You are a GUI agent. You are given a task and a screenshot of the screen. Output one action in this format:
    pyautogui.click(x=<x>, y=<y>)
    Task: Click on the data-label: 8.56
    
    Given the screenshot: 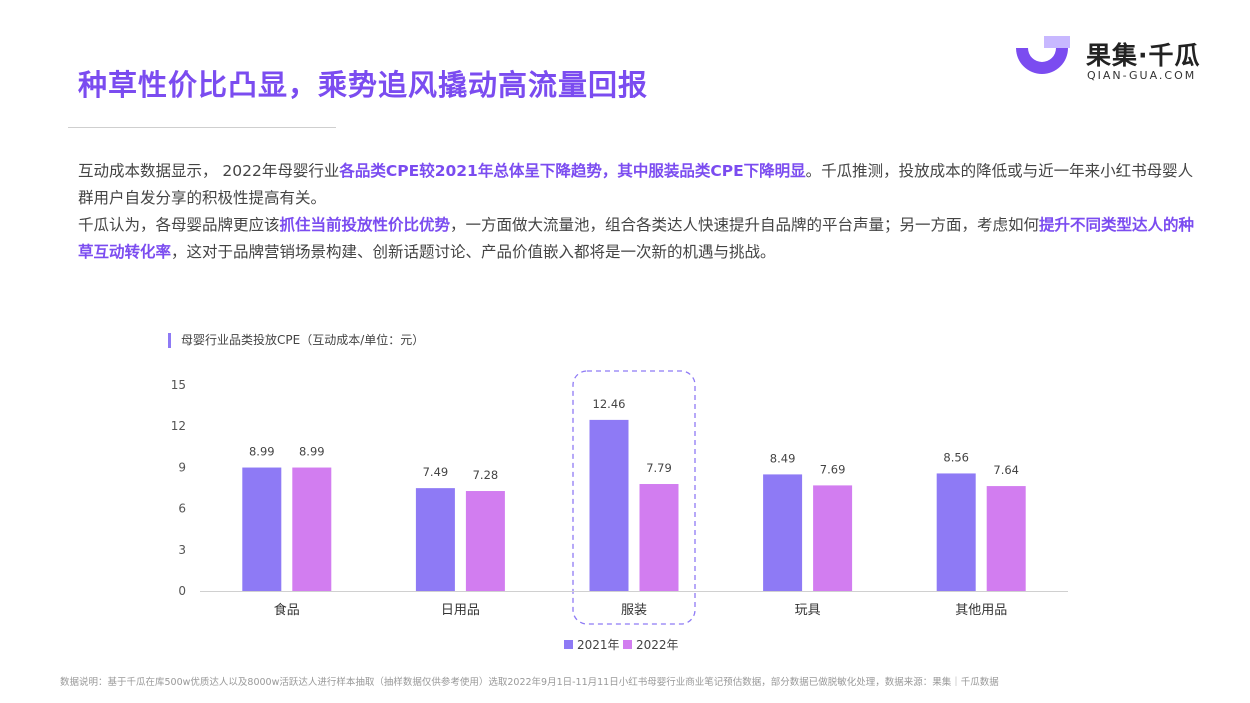 What is the action you would take?
    pyautogui.click(x=956, y=457)
    